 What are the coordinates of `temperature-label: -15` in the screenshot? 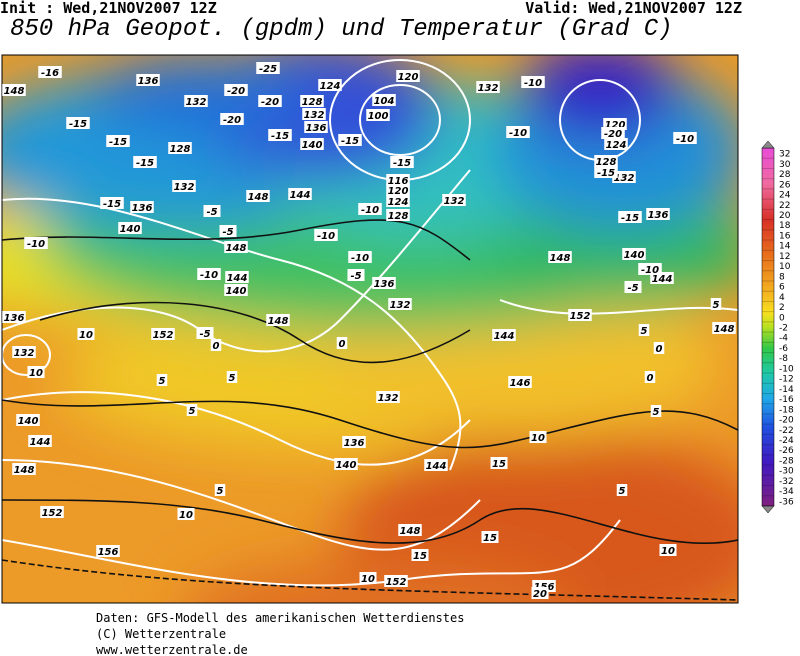 It's located at (145, 162).